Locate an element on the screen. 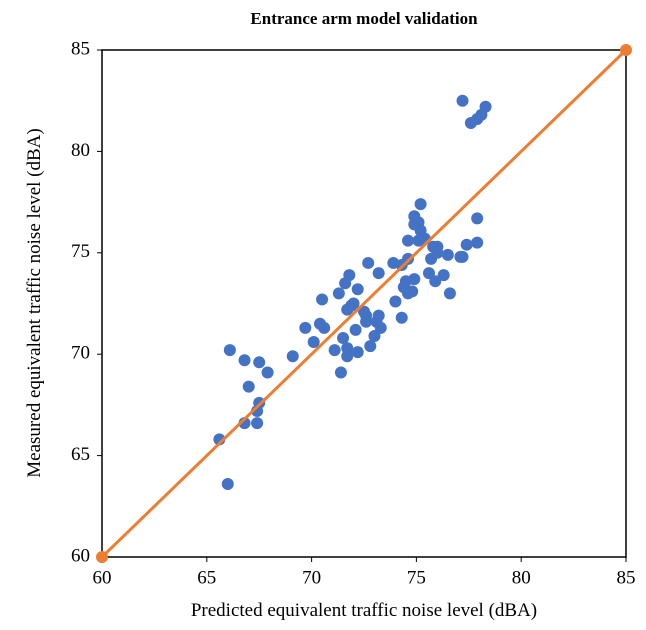  y-tick-label: 80 is located at coordinates (80, 150).